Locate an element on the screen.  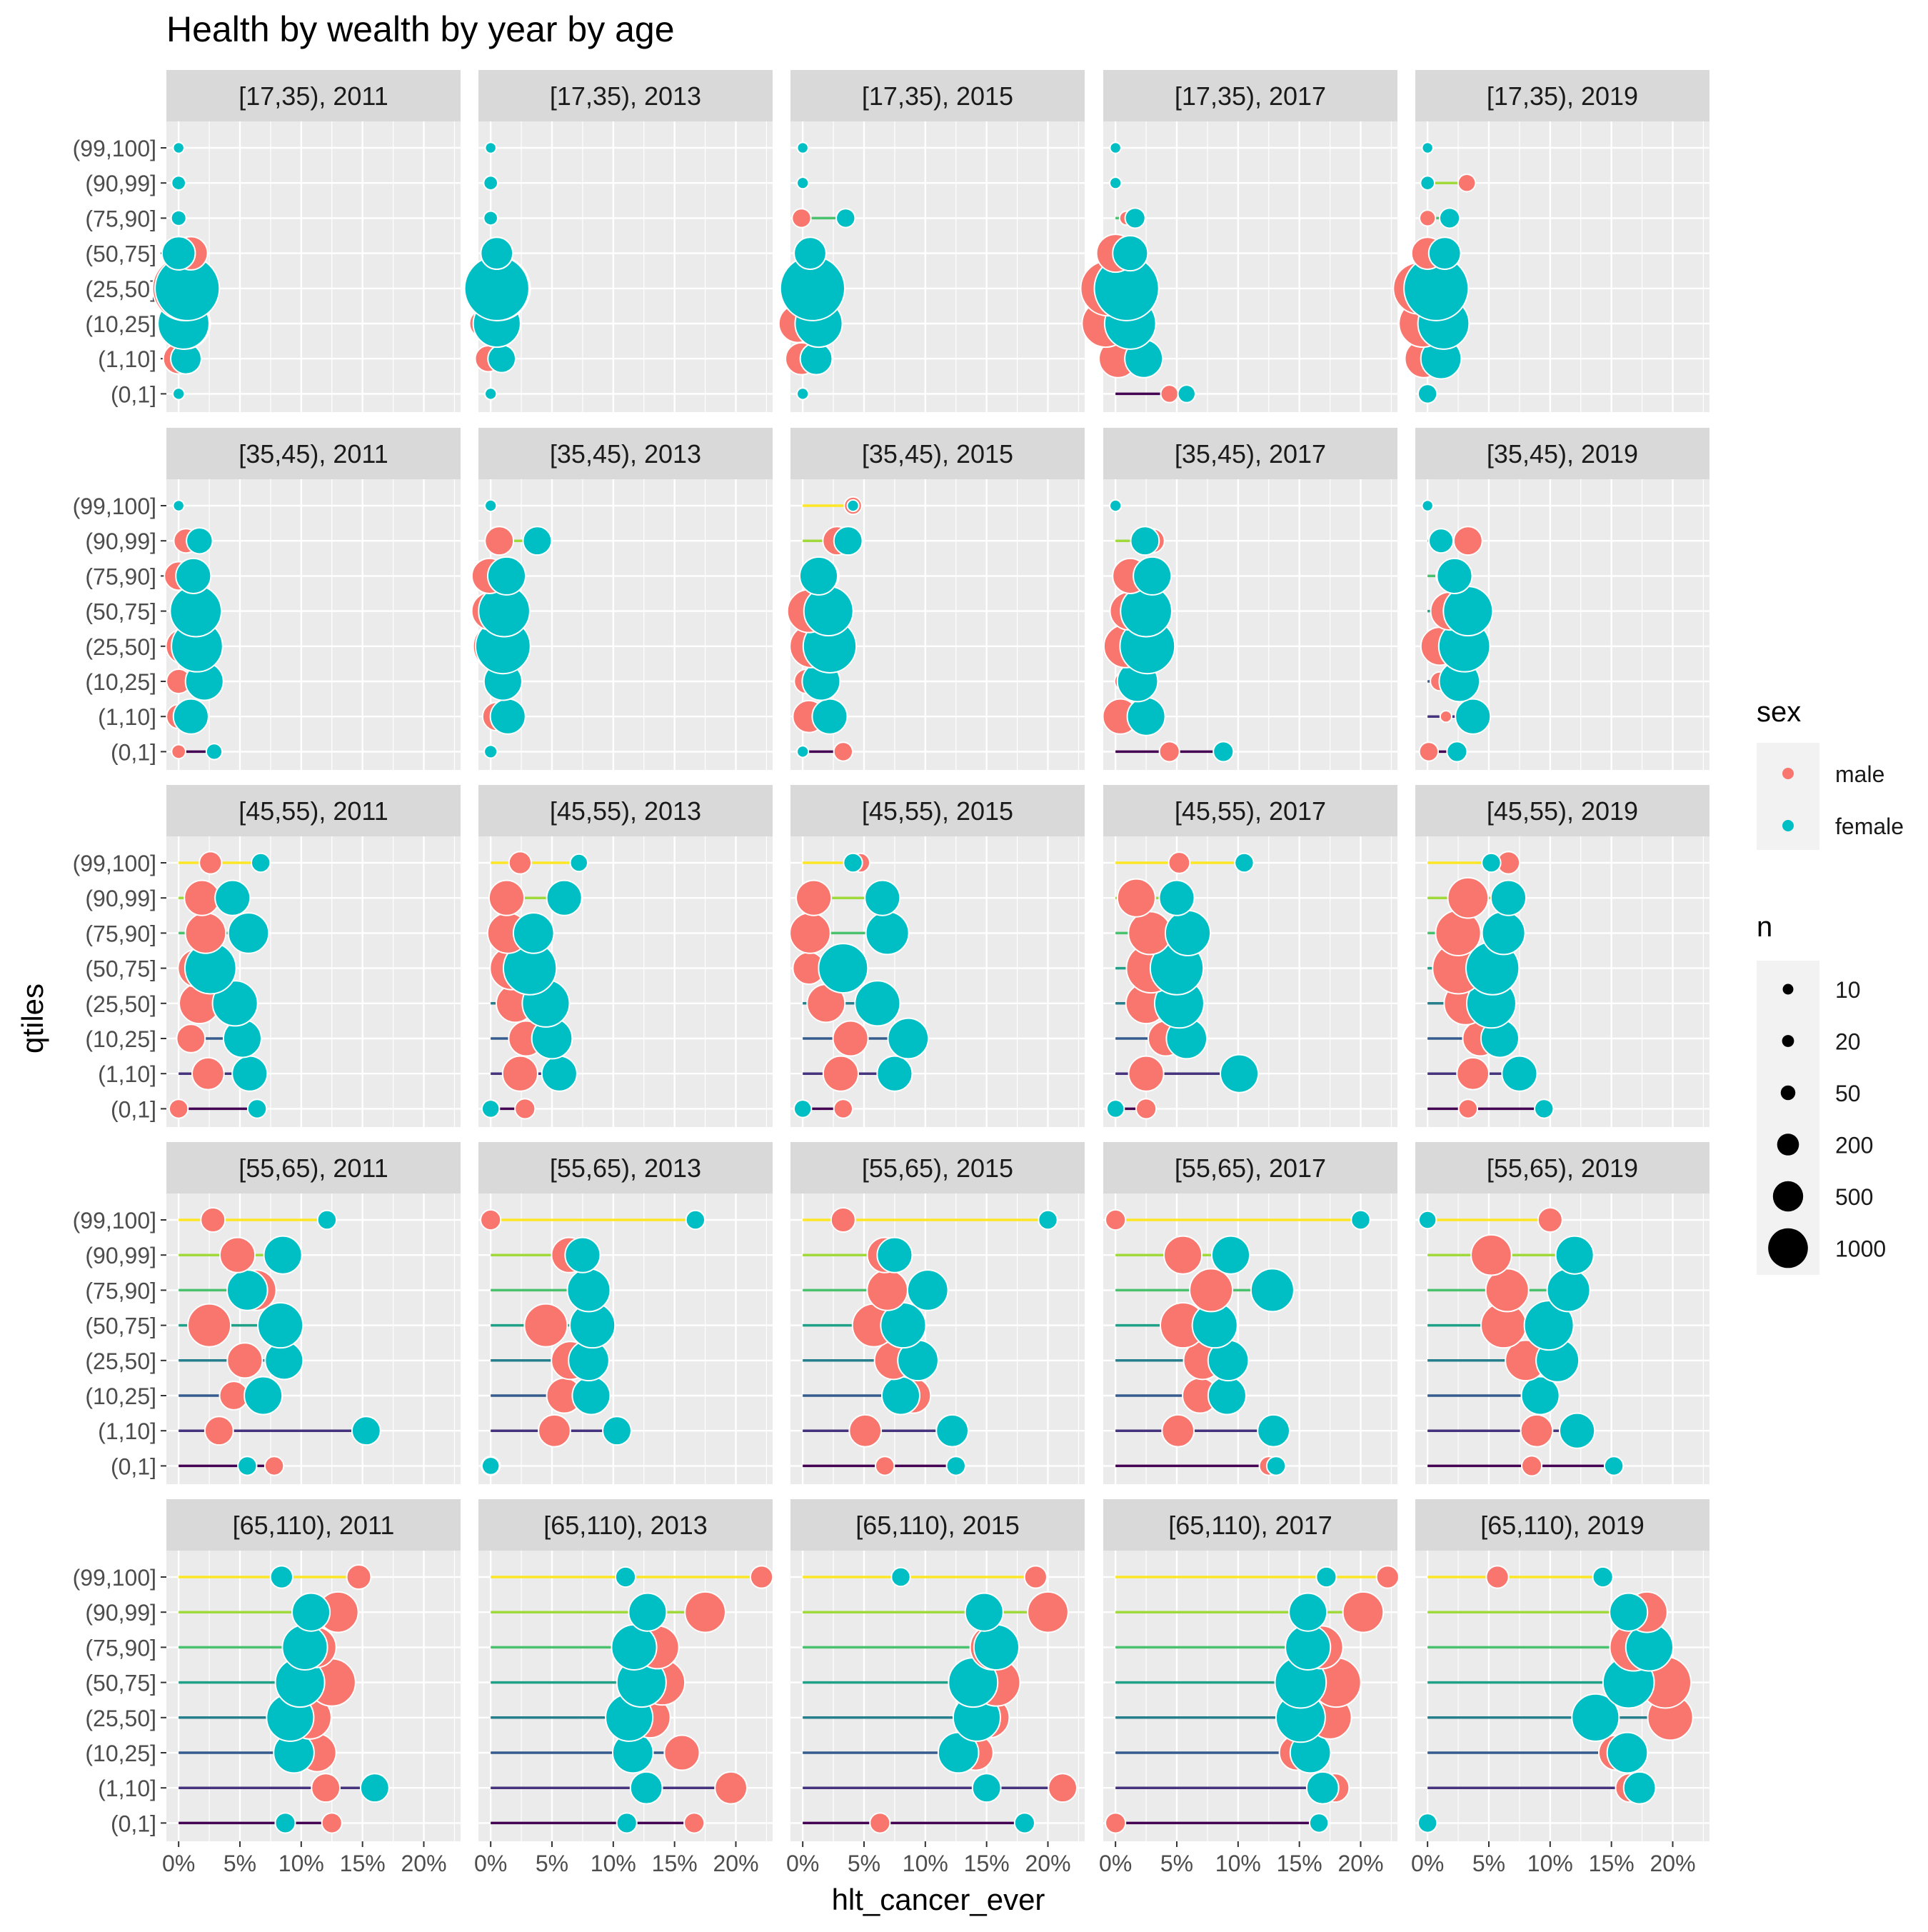
legend-n-label: 50 is located at coordinates (1848, 1093).